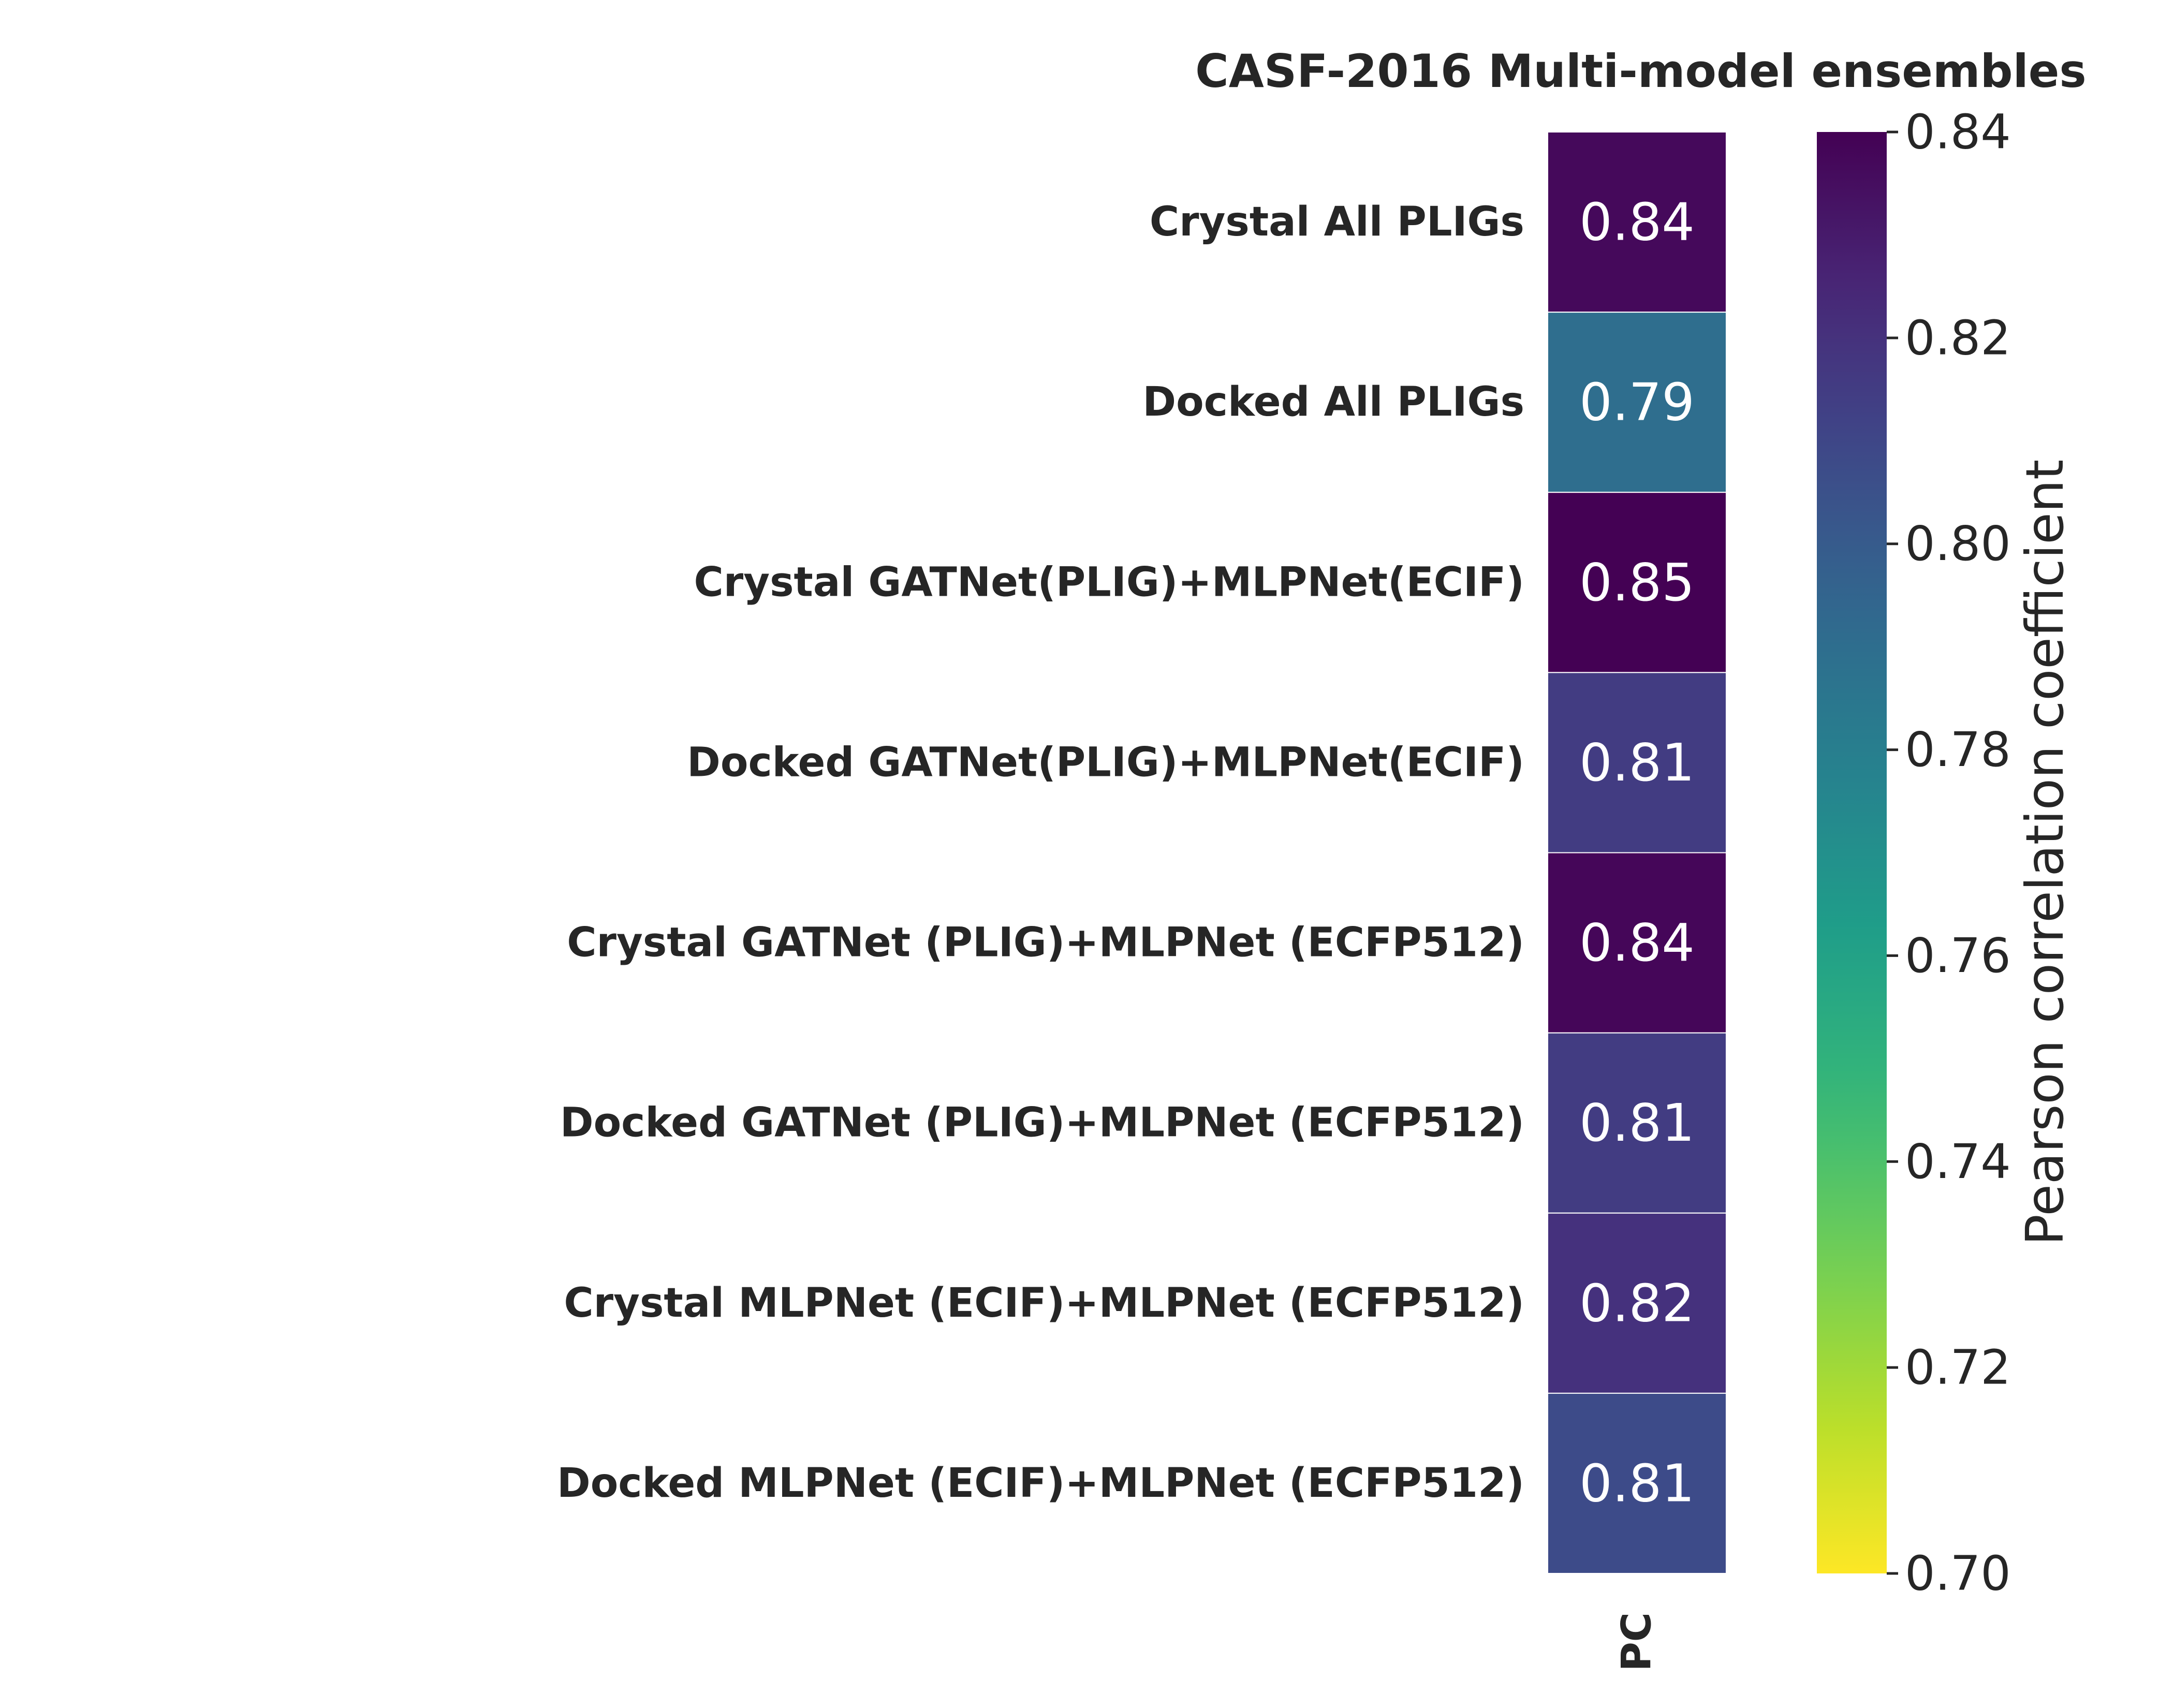  I want to click on row-label: Docked All PLIGs, so click(1333, 402).